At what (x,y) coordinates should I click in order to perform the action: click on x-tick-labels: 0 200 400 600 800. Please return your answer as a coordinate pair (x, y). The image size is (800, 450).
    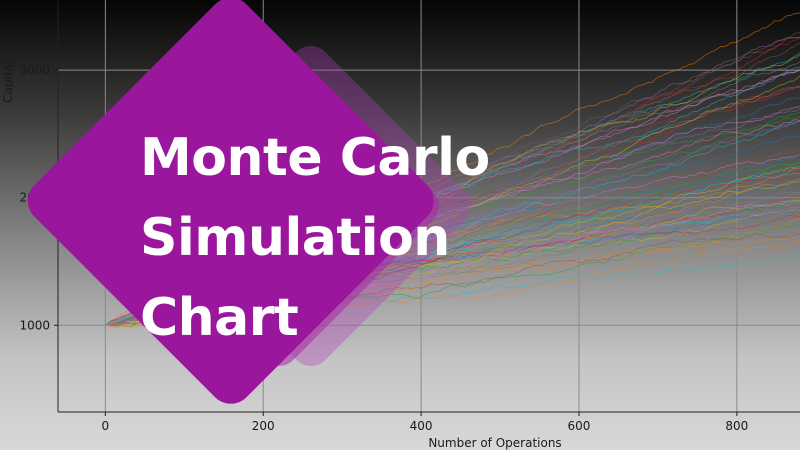
    Looking at the image, I should click on (425, 422).